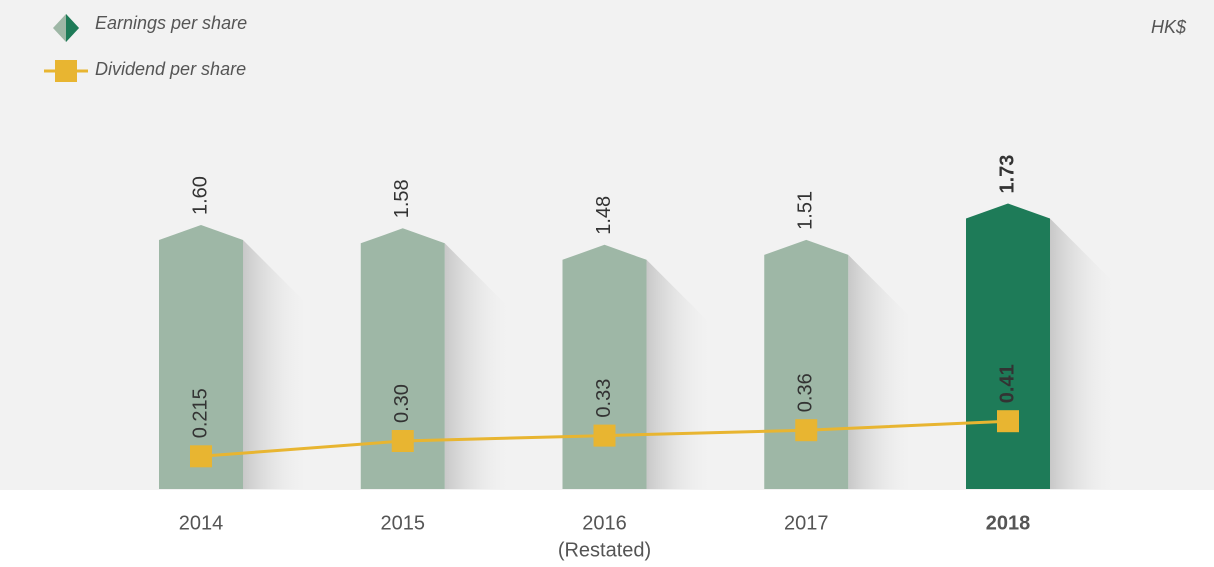 This screenshot has width=1214, height=567. Describe the element at coordinates (403, 523) in the screenshot. I see `x-tick-label: 2015` at that location.